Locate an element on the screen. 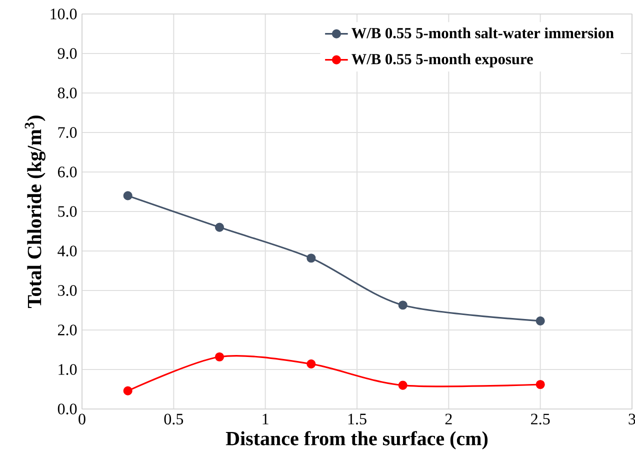  y-tick-label: 4.0 is located at coordinates (67, 251).